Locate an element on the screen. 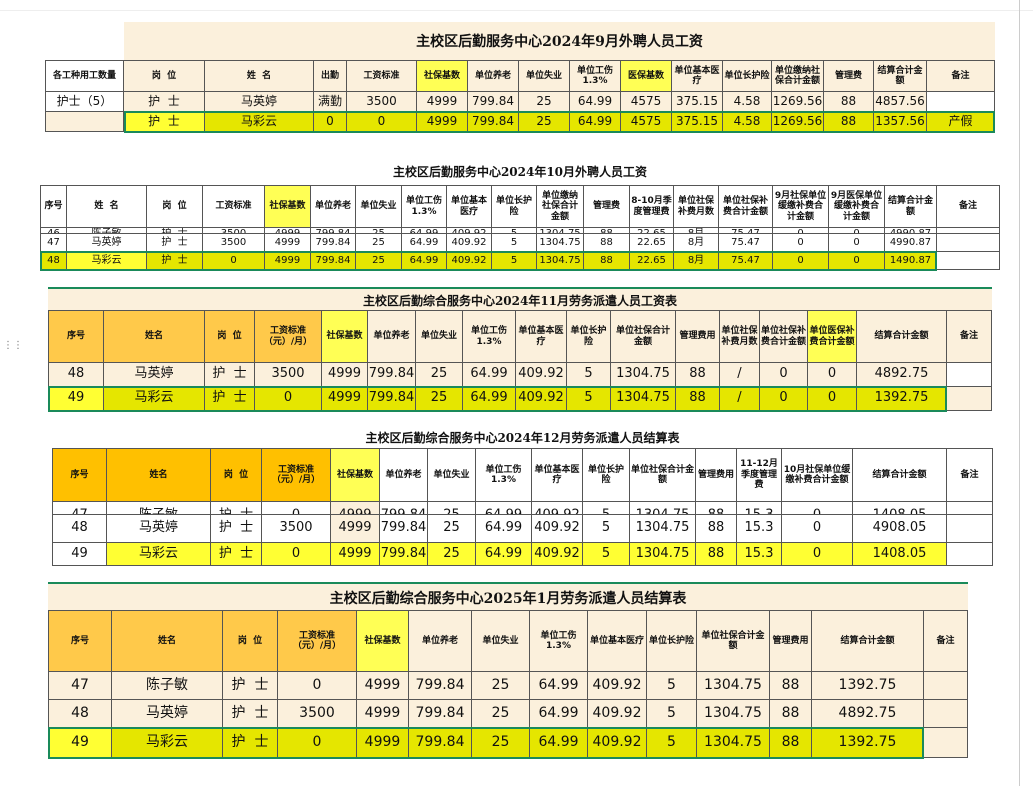  table-cell: 4908.05 is located at coordinates (900, 529).